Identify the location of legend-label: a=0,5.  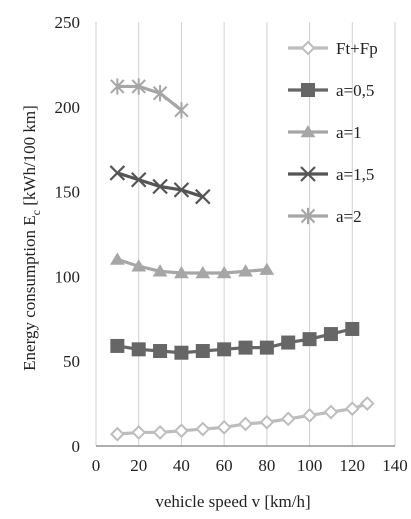
(355, 90).